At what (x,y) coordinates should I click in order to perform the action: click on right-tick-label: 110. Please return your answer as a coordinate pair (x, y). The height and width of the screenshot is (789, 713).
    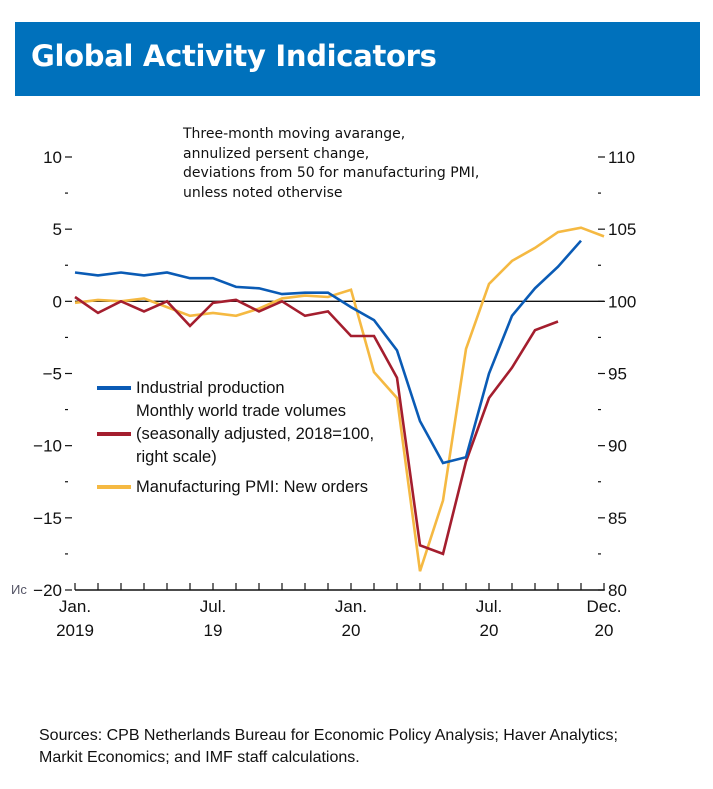
    Looking at the image, I should click on (621, 157).